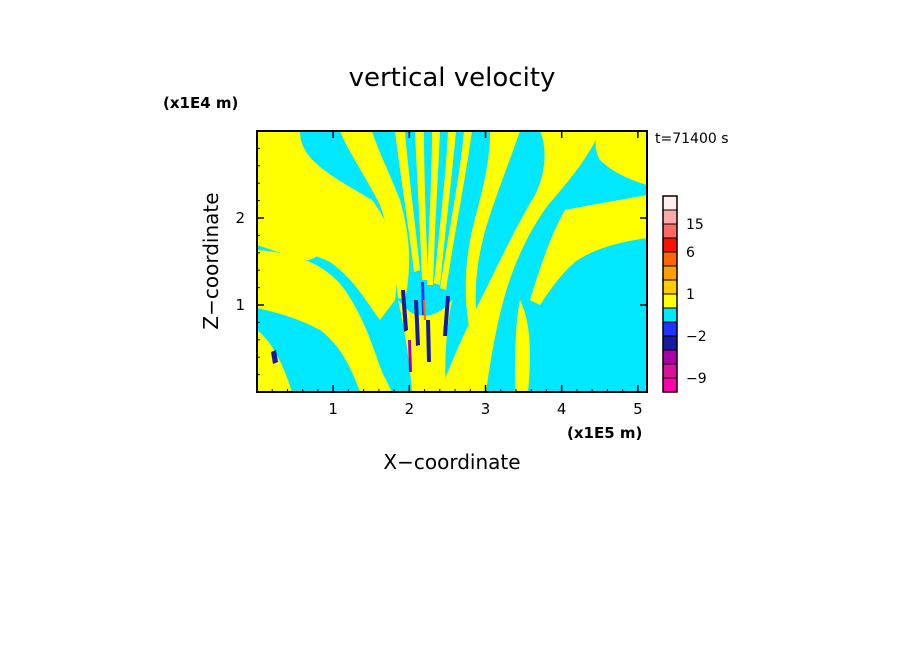  I want to click on y-unit-label: (x1E4 m), so click(200, 103).